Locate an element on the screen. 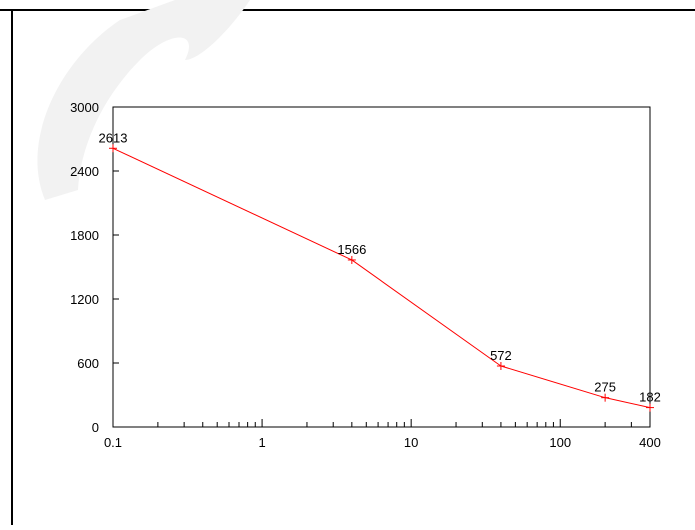 The width and height of the screenshot is (695, 530). x-tick-label: 100 is located at coordinates (560, 442).